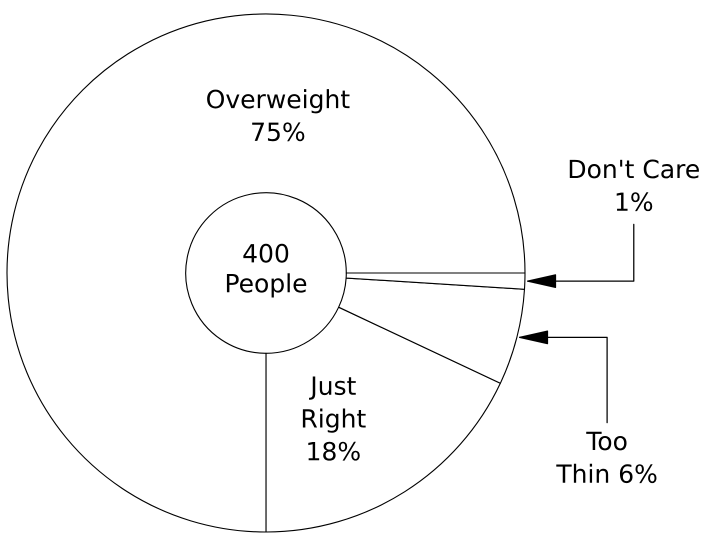 The image size is (722, 538). What do you see at coordinates (606, 458) in the screenshot?
I see `slice-label: Too Thin 6%` at bounding box center [606, 458].